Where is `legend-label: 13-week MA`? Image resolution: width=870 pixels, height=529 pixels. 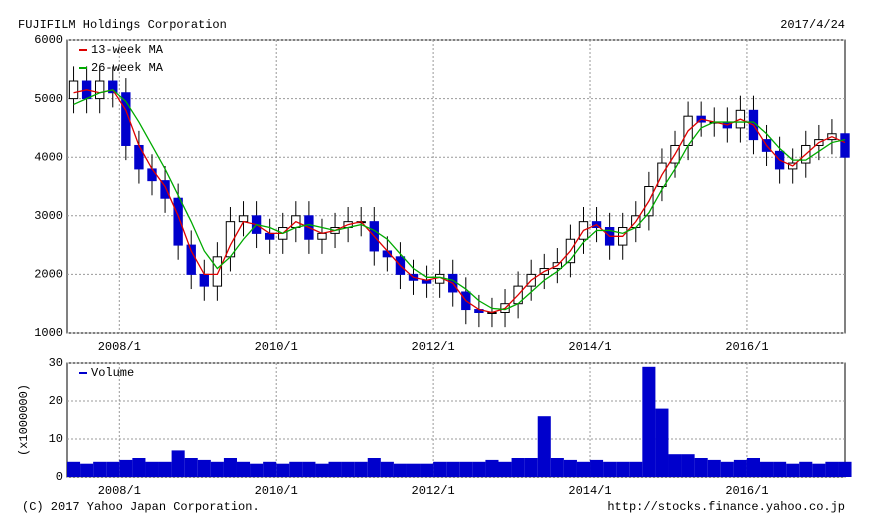
legend-label: 13-week MA is located at coordinates (127, 50).